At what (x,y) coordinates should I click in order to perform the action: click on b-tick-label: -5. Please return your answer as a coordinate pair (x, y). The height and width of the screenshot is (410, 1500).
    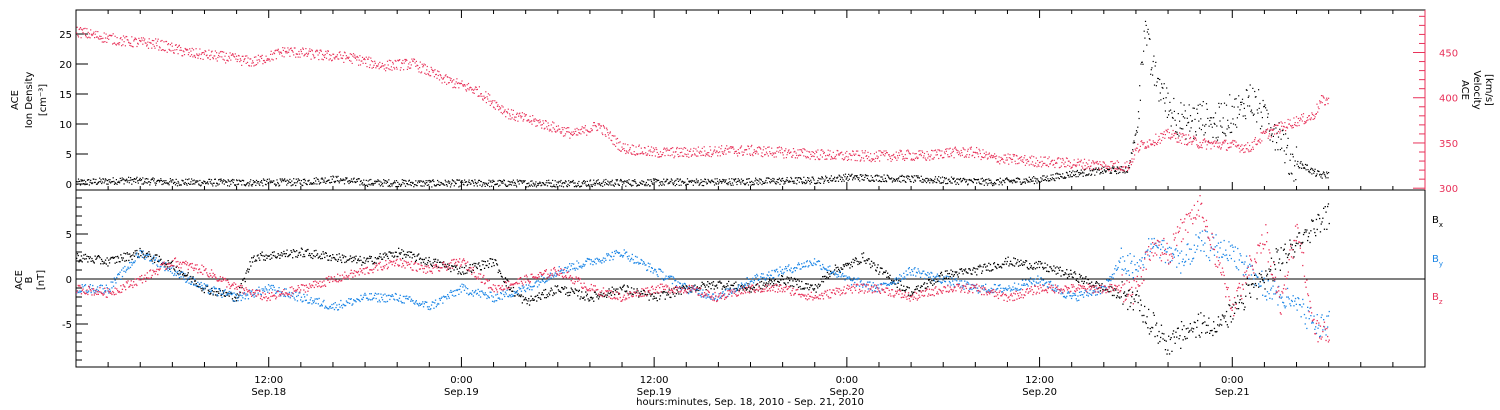
    Looking at the image, I should click on (67, 325).